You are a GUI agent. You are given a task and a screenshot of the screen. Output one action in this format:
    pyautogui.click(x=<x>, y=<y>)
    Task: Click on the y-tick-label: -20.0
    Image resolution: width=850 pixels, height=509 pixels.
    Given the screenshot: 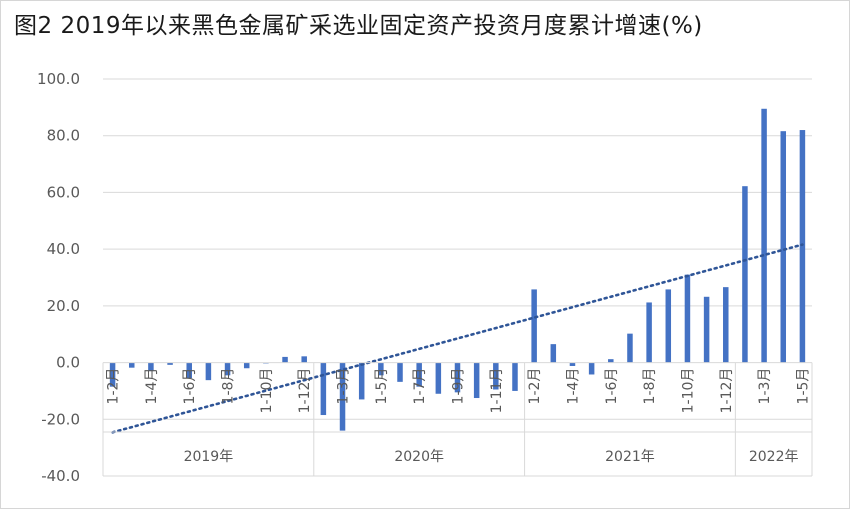 What is the action you would take?
    pyautogui.click(x=60, y=419)
    